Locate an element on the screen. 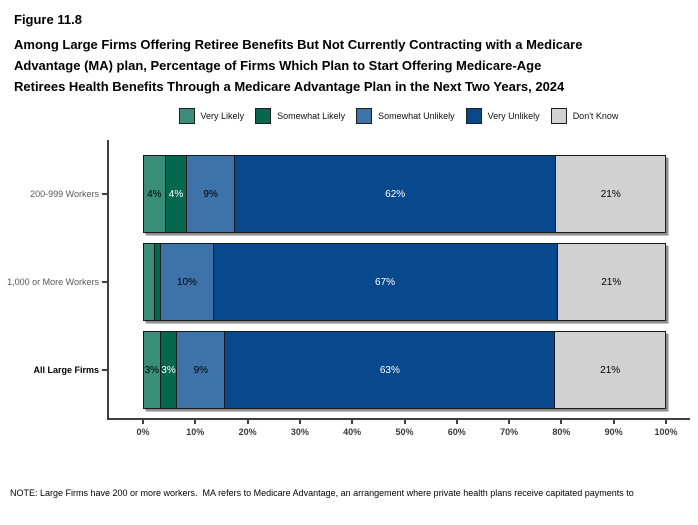  bar-segment: 62% is located at coordinates (394, 194).